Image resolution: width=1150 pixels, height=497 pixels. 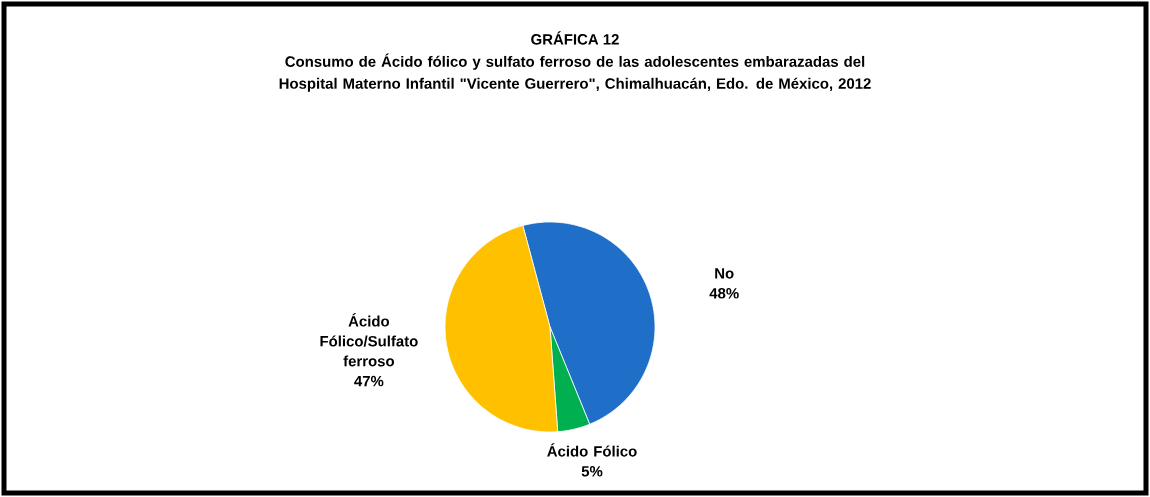 I want to click on chart-title: GRÁFICA 12, so click(x=575, y=38).